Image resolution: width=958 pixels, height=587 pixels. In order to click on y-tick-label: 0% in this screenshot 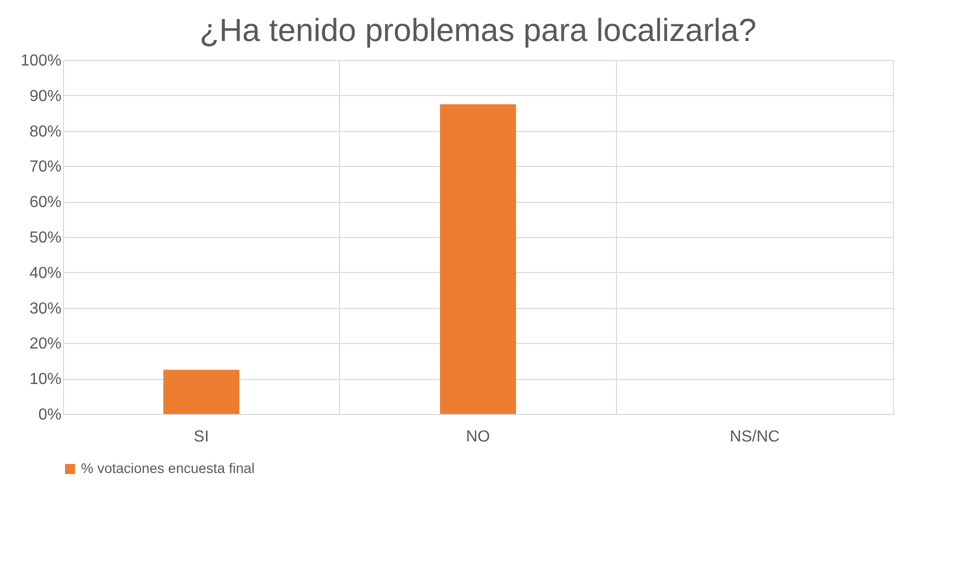, I will do `click(50, 415)`.